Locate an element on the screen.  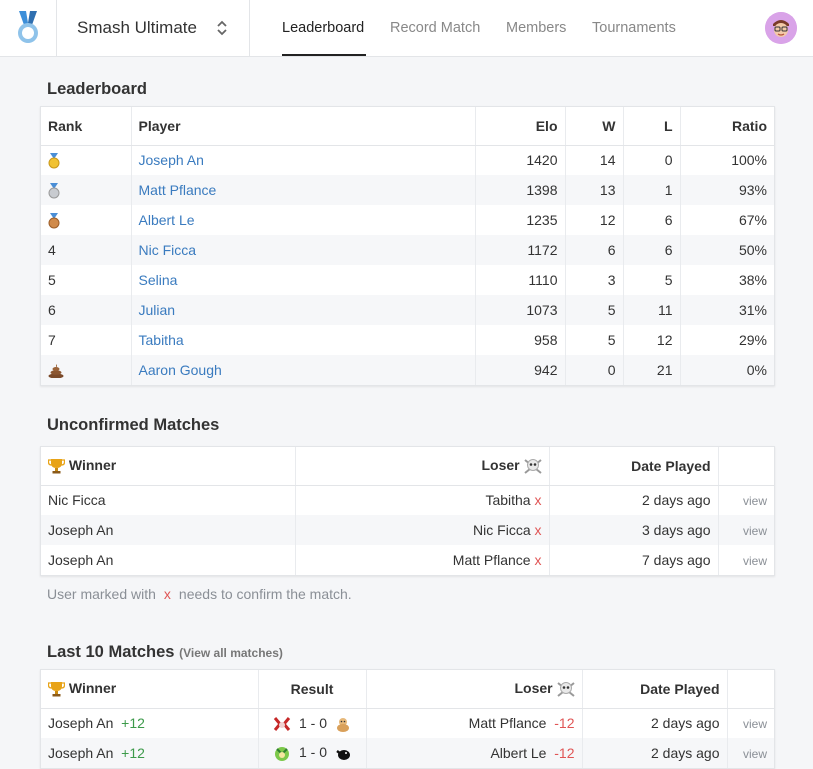
player-link: Matt Pflance is located at coordinates (302, 190).